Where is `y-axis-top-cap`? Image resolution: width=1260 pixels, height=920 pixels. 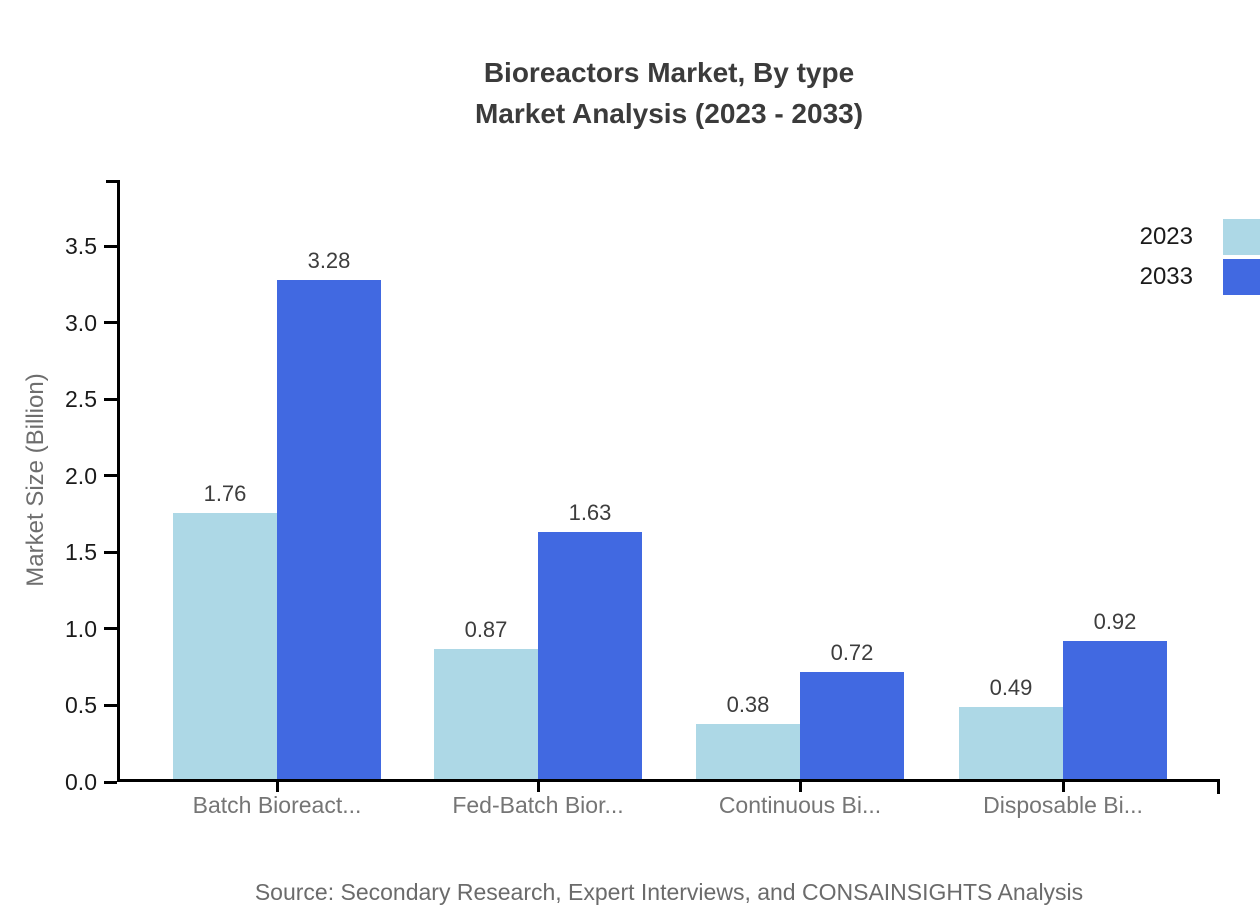
y-axis-top-cap is located at coordinates (113, 181).